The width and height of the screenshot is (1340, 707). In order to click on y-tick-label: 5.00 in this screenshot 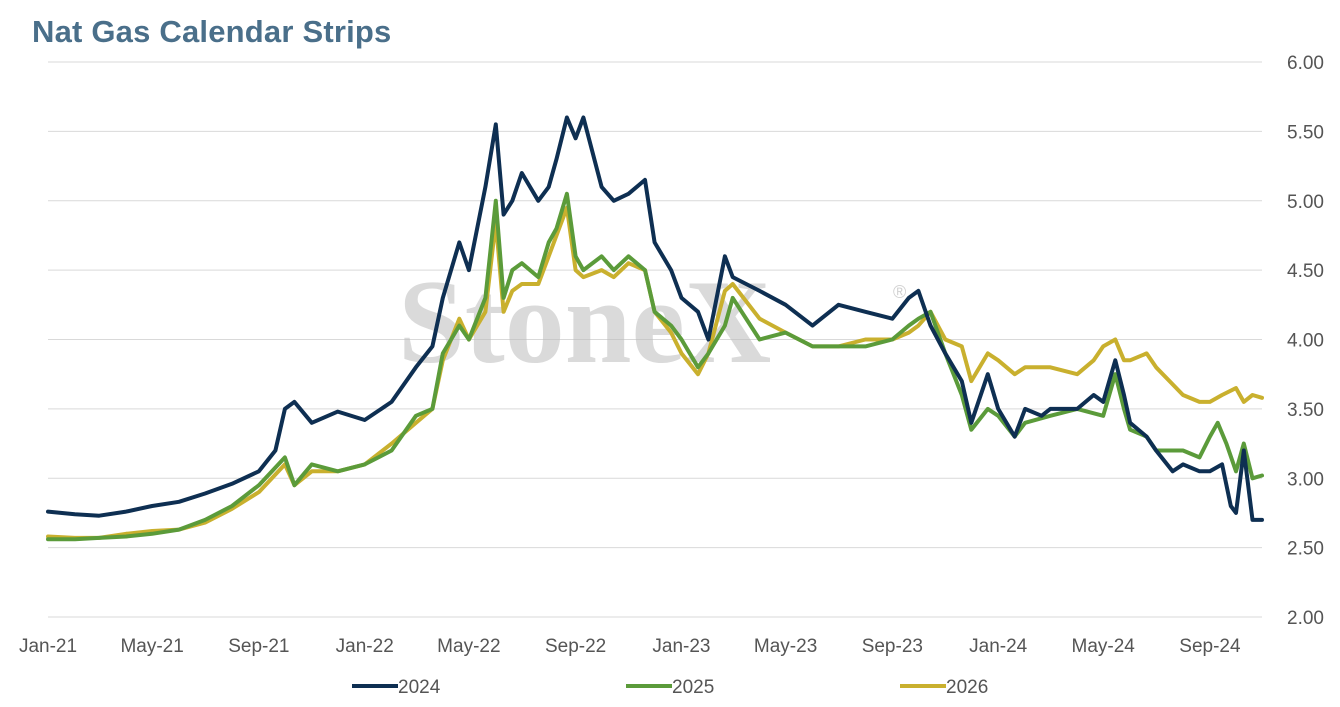, I will do `click(1305, 202)`.